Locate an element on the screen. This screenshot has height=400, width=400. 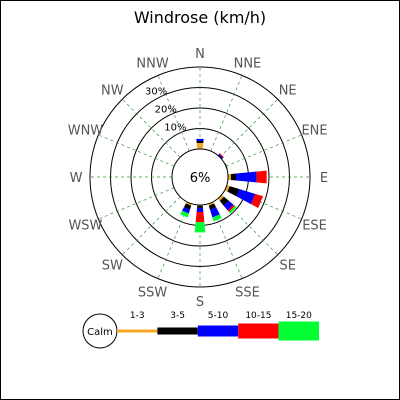
legend-label-5-10: 5-10 is located at coordinates (218, 316).